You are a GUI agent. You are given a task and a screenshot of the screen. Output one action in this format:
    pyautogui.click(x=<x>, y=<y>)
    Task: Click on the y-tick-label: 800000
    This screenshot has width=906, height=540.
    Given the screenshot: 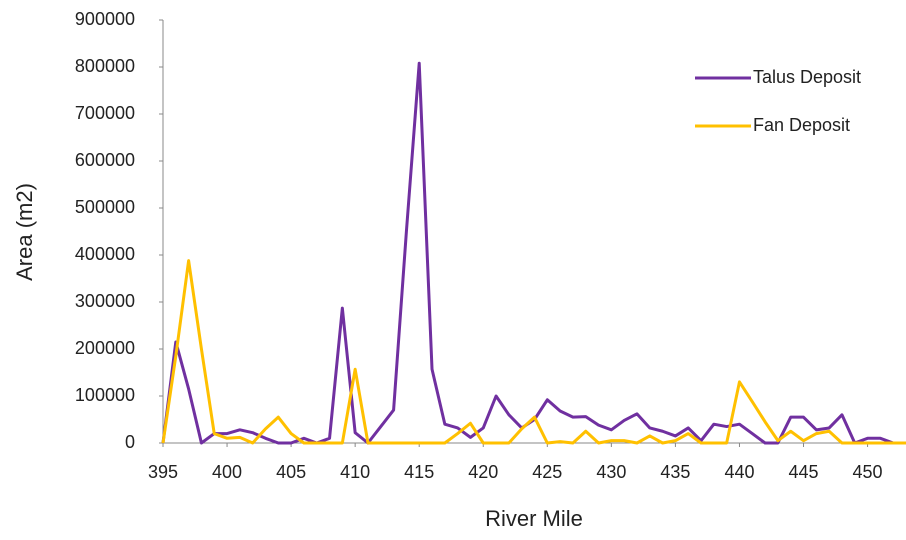 What is the action you would take?
    pyautogui.click(x=105, y=66)
    